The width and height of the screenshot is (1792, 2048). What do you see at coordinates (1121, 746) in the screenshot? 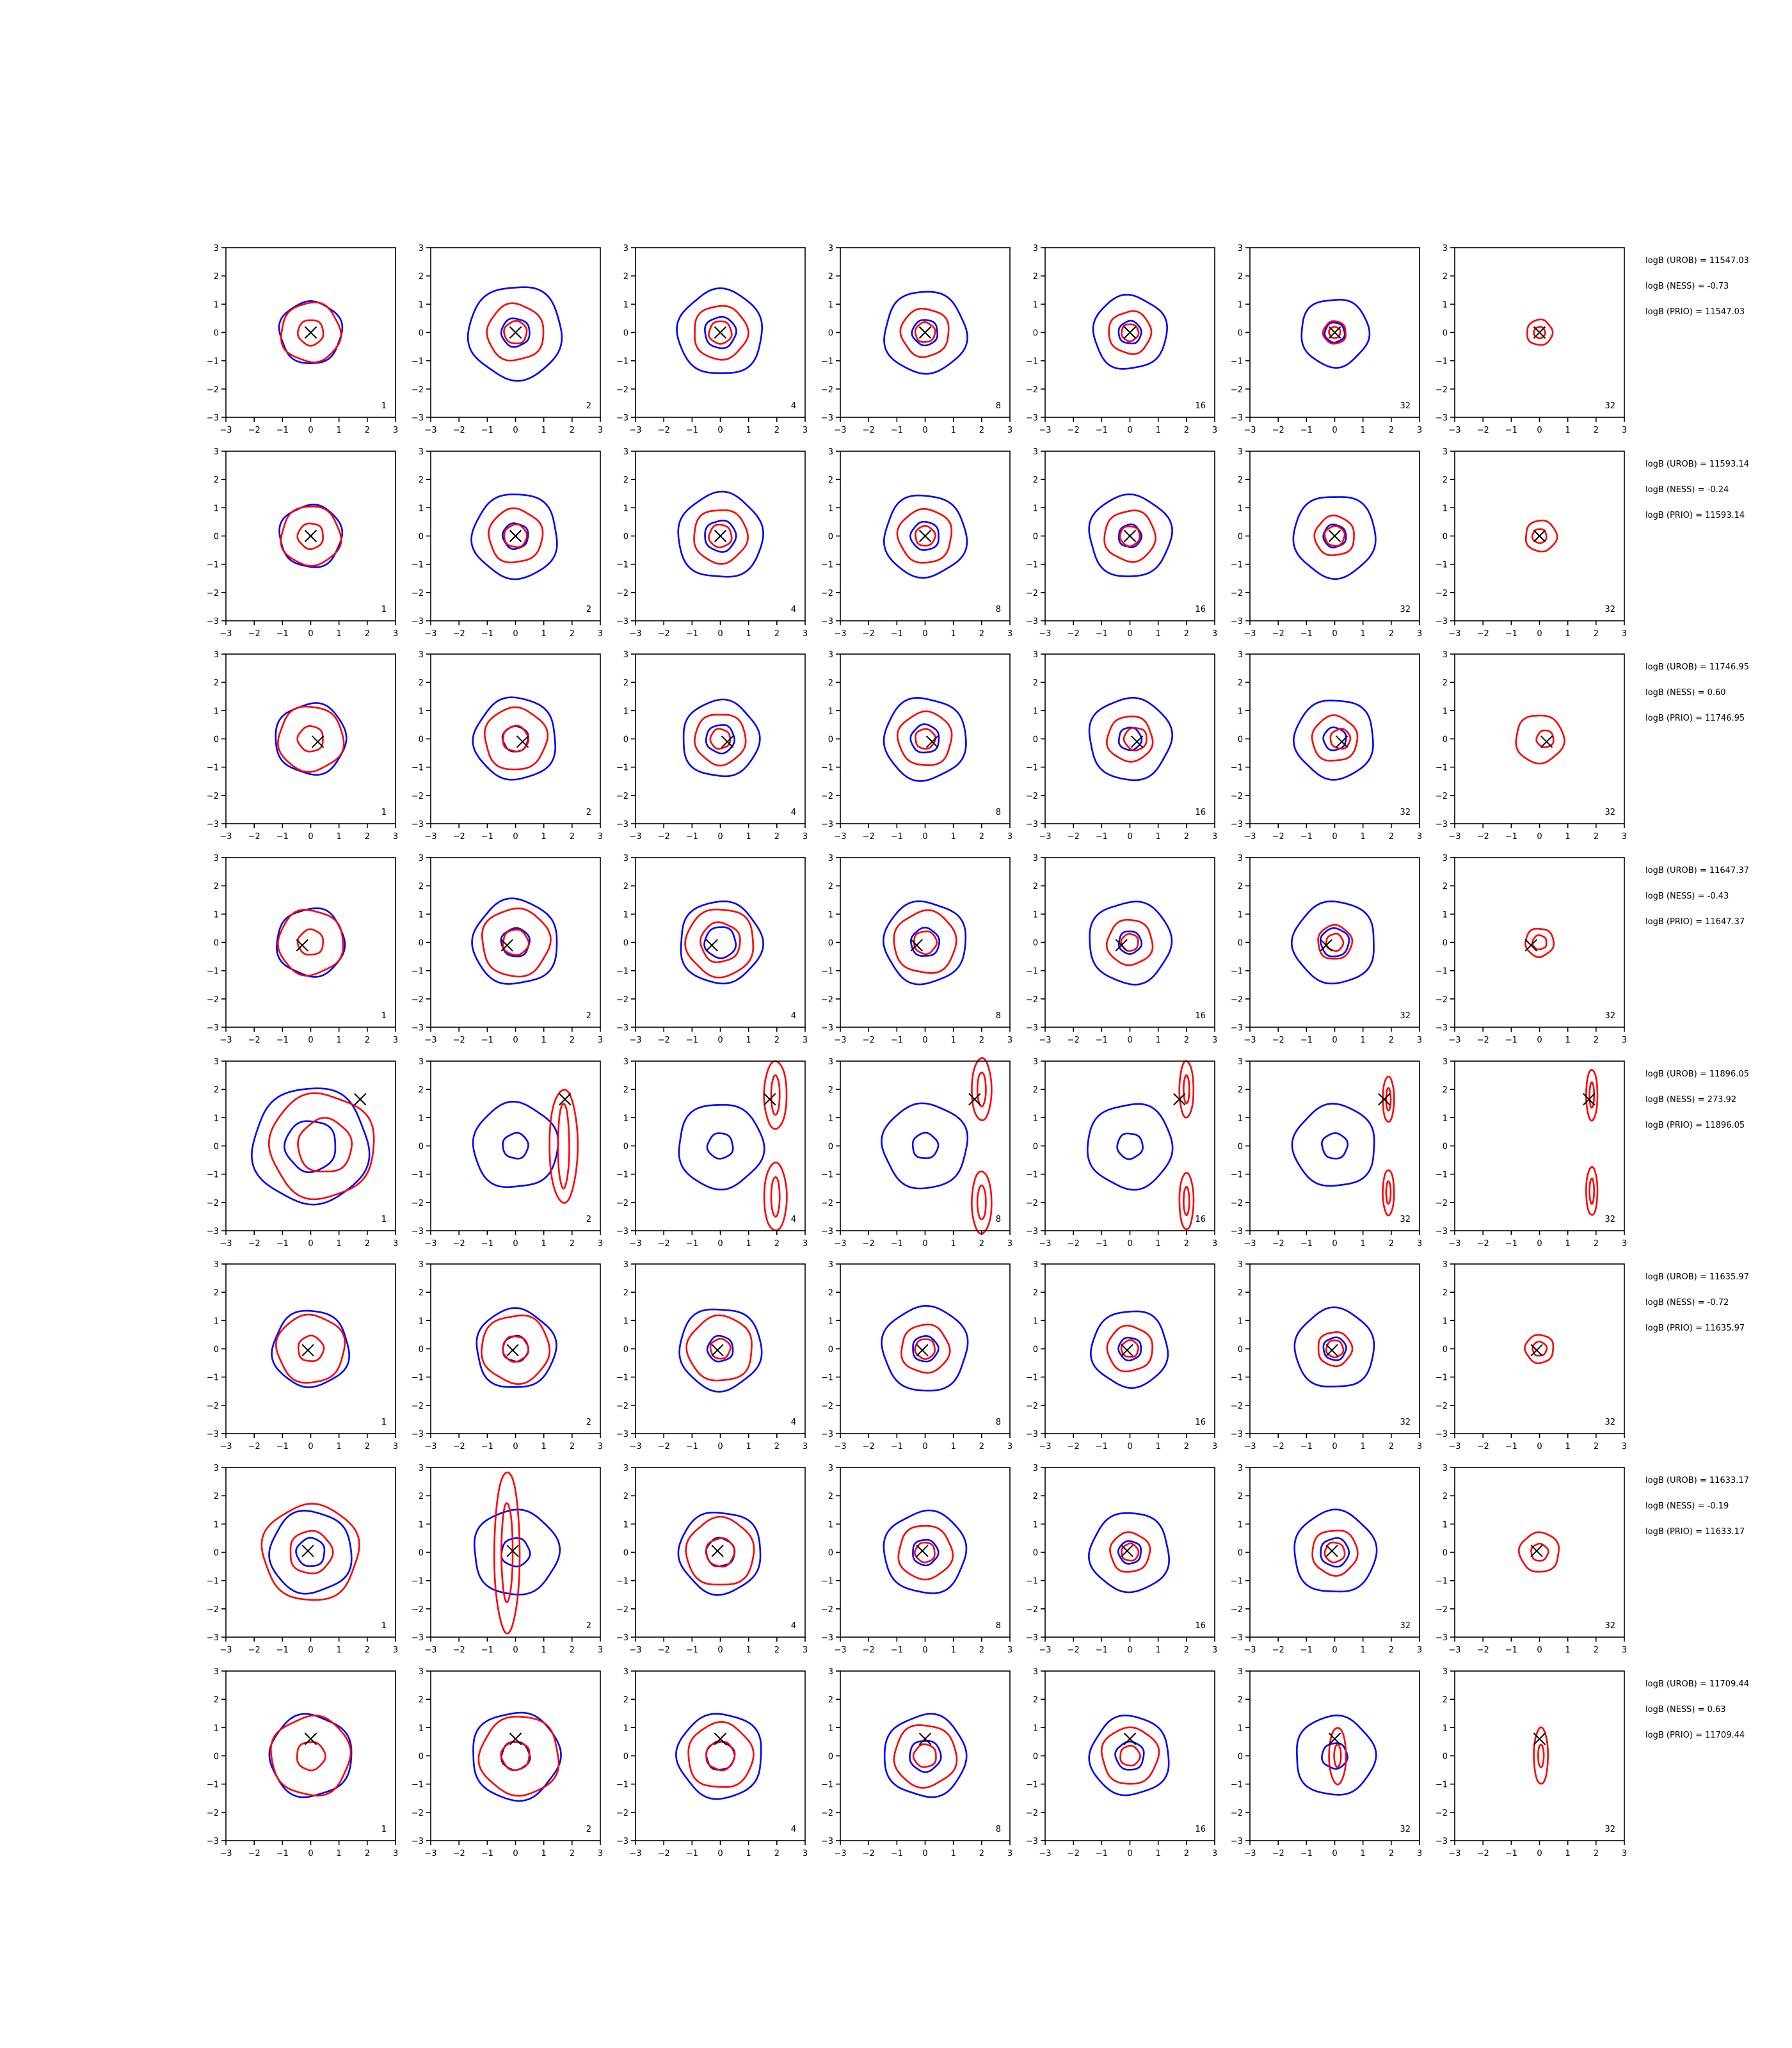
I see `panel: −3−3 −2 −2 −1 −1 0 0 1 1 2 2 3 3 16` at bounding box center [1121, 746].